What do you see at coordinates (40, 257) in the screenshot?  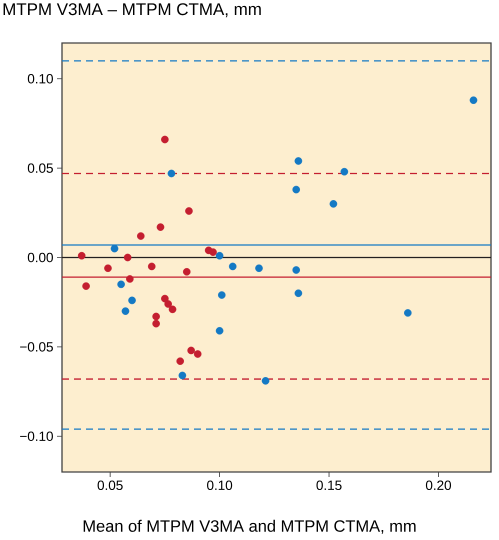 I see `y-tick-label: 0.00` at bounding box center [40, 257].